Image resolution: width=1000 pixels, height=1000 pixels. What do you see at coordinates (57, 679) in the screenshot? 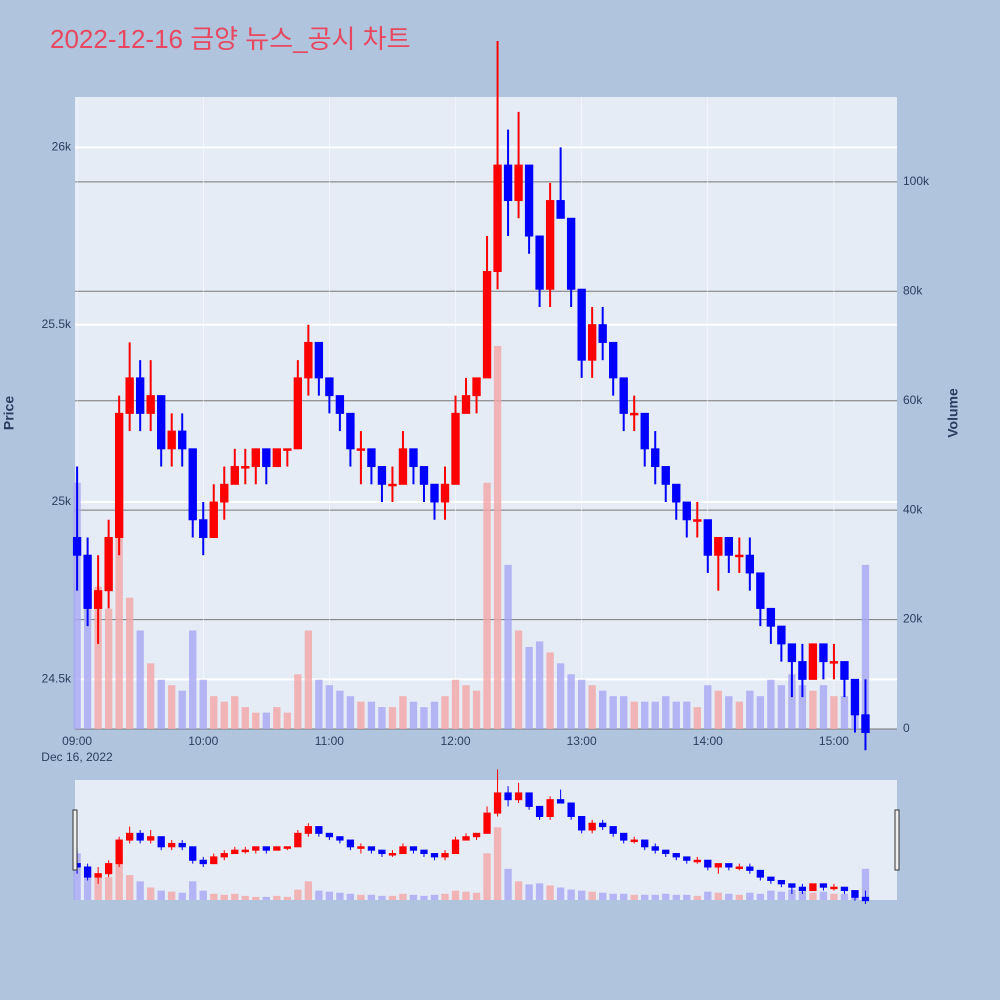
I see `y-tick-label: 24.5k` at bounding box center [57, 679].